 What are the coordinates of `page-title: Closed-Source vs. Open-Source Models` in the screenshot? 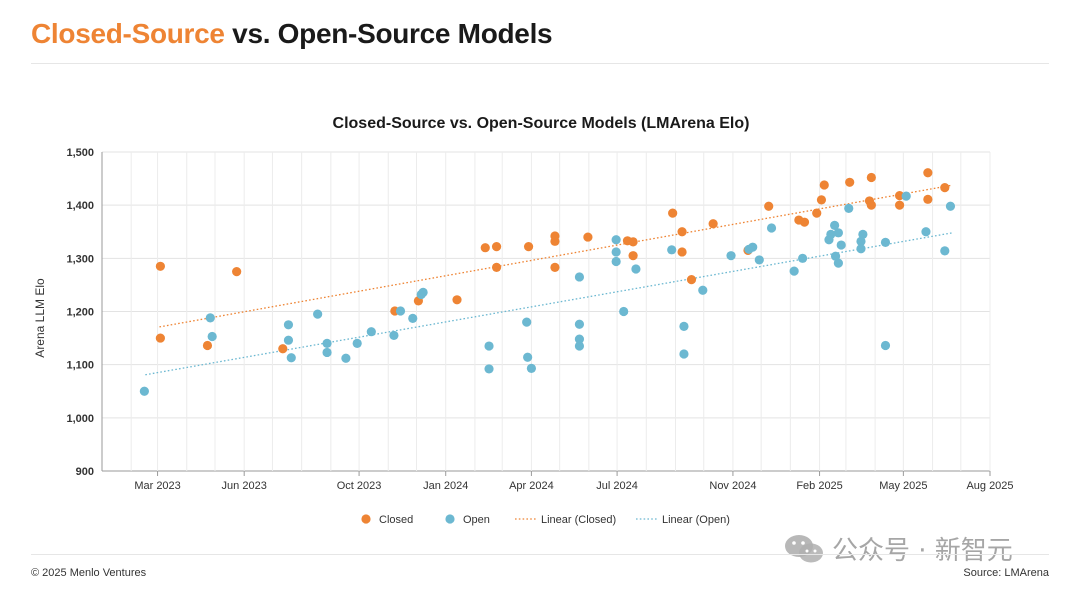 It's located at (292, 34).